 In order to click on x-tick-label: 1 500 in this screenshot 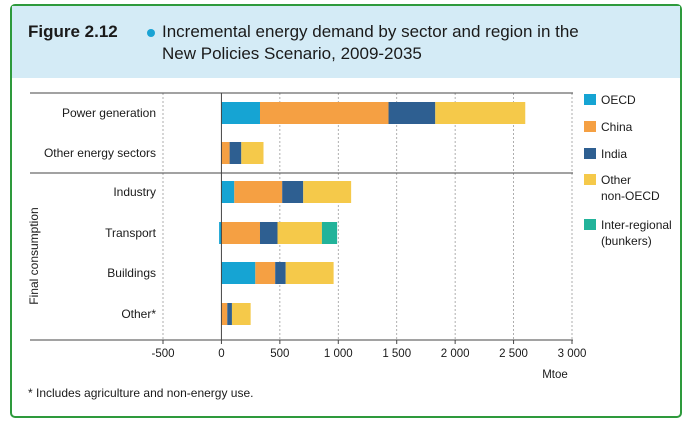, I will do `click(396, 354)`.